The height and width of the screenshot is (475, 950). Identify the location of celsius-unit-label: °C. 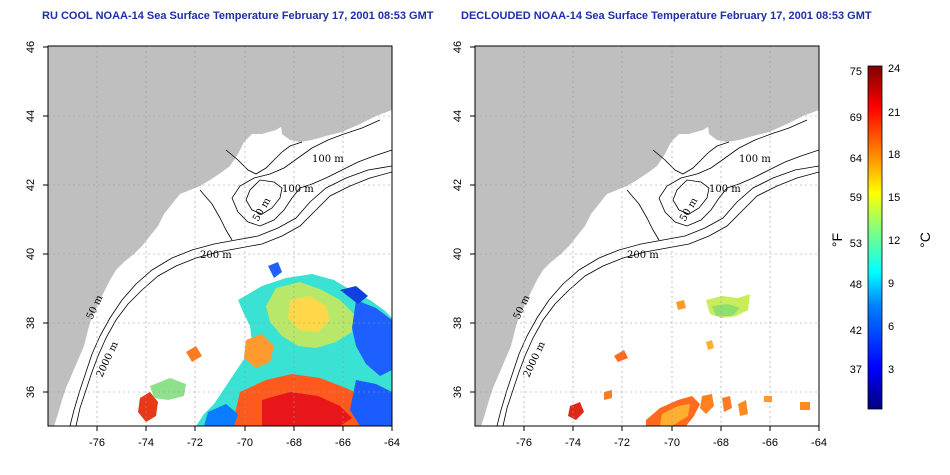
(925, 240).